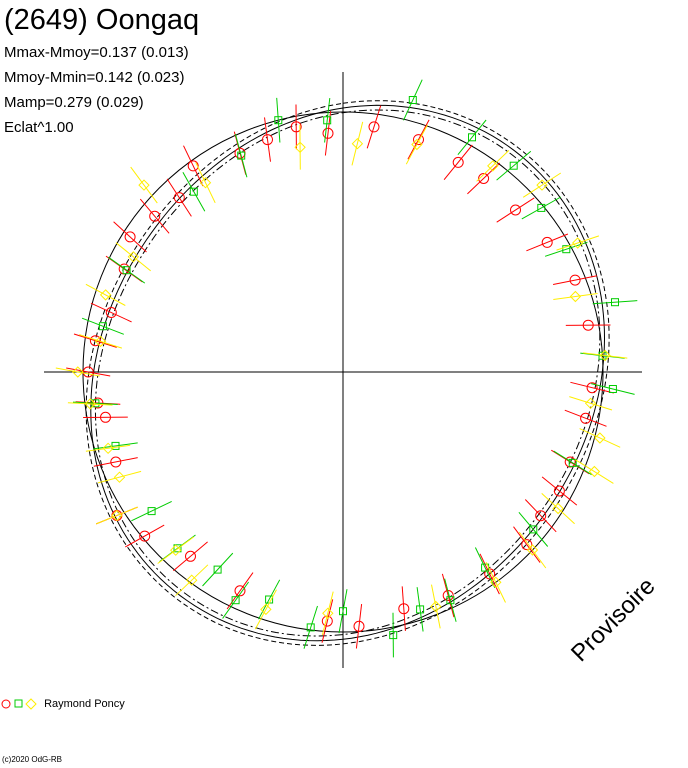  I want to click on copyright-notice: (c)2020 OdG-RB, so click(32, 759).